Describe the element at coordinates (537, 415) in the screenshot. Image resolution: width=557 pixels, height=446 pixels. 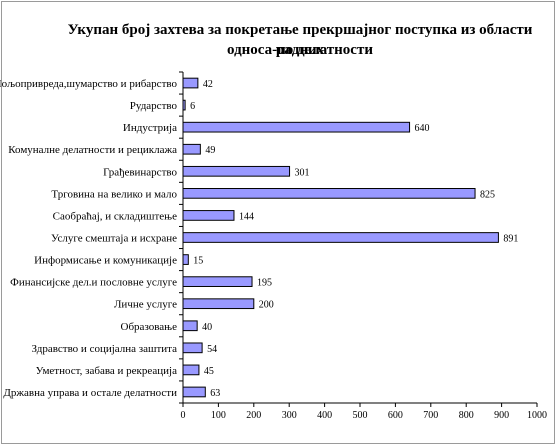
I see `x-tick-label: 1000` at that location.